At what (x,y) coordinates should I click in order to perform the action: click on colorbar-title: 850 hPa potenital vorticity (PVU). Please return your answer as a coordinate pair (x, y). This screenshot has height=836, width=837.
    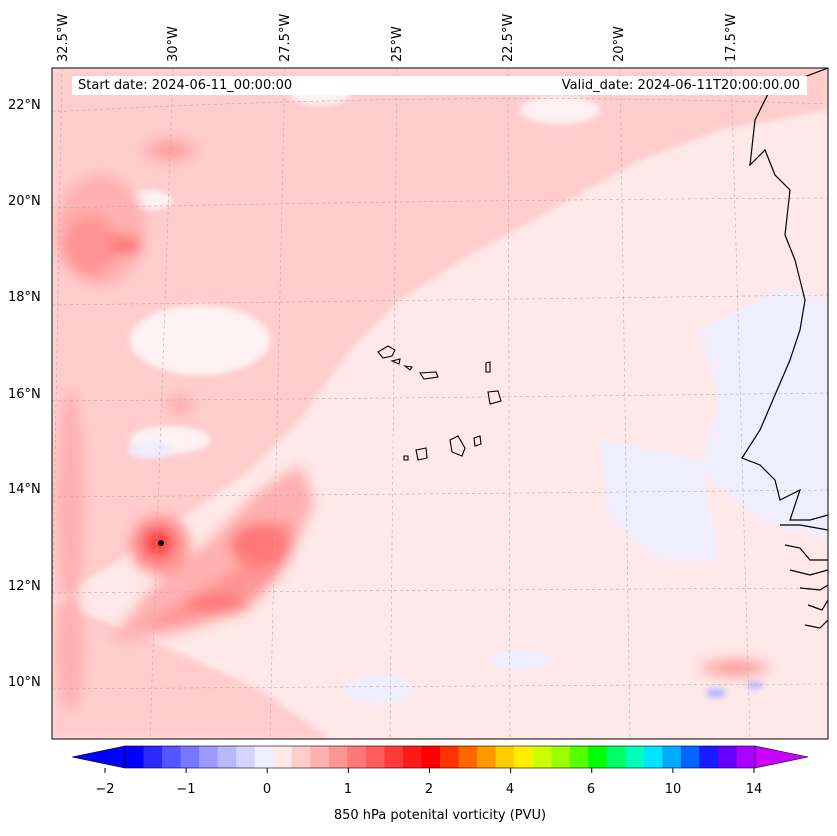
    Looking at the image, I should click on (440, 815).